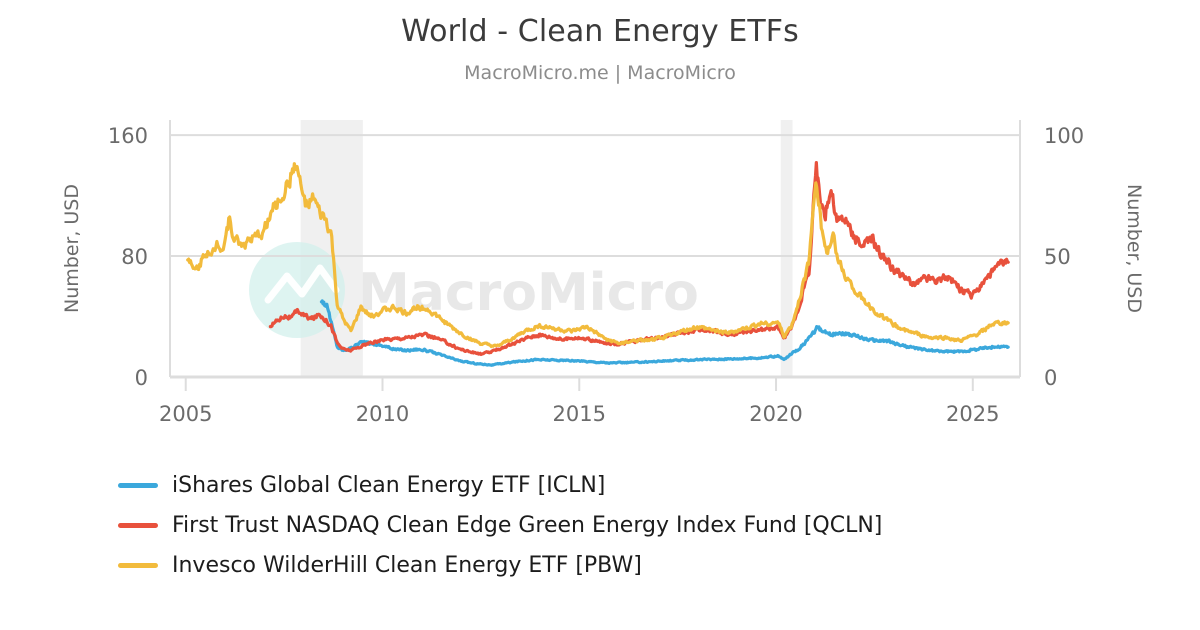 This screenshot has width=1200, height=630. I want to click on page-title: World - Clean Energy ETFs, so click(600, 31).